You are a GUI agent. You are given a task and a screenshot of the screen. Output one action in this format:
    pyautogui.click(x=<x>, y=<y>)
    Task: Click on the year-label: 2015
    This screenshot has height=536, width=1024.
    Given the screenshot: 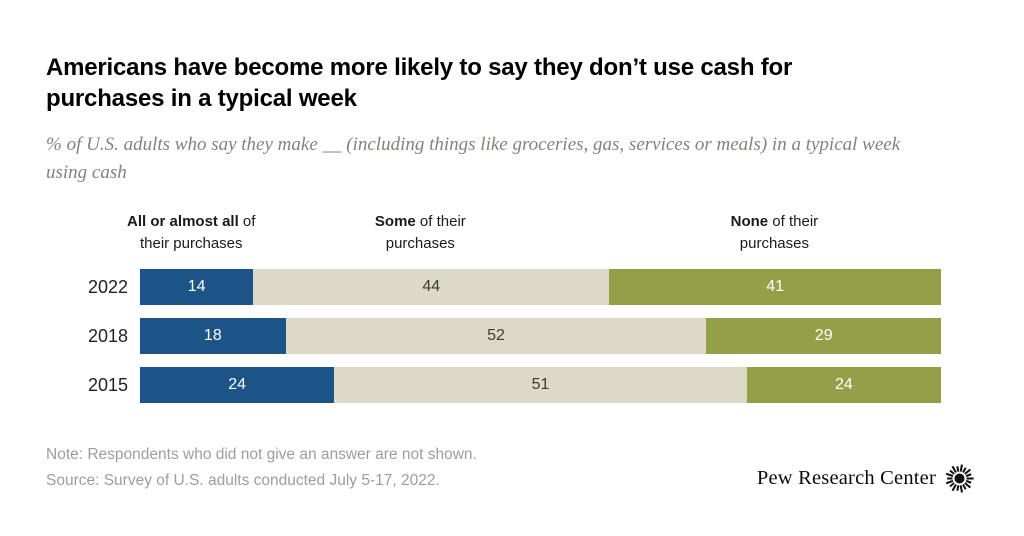 What is the action you would take?
    pyautogui.click(x=107, y=384)
    